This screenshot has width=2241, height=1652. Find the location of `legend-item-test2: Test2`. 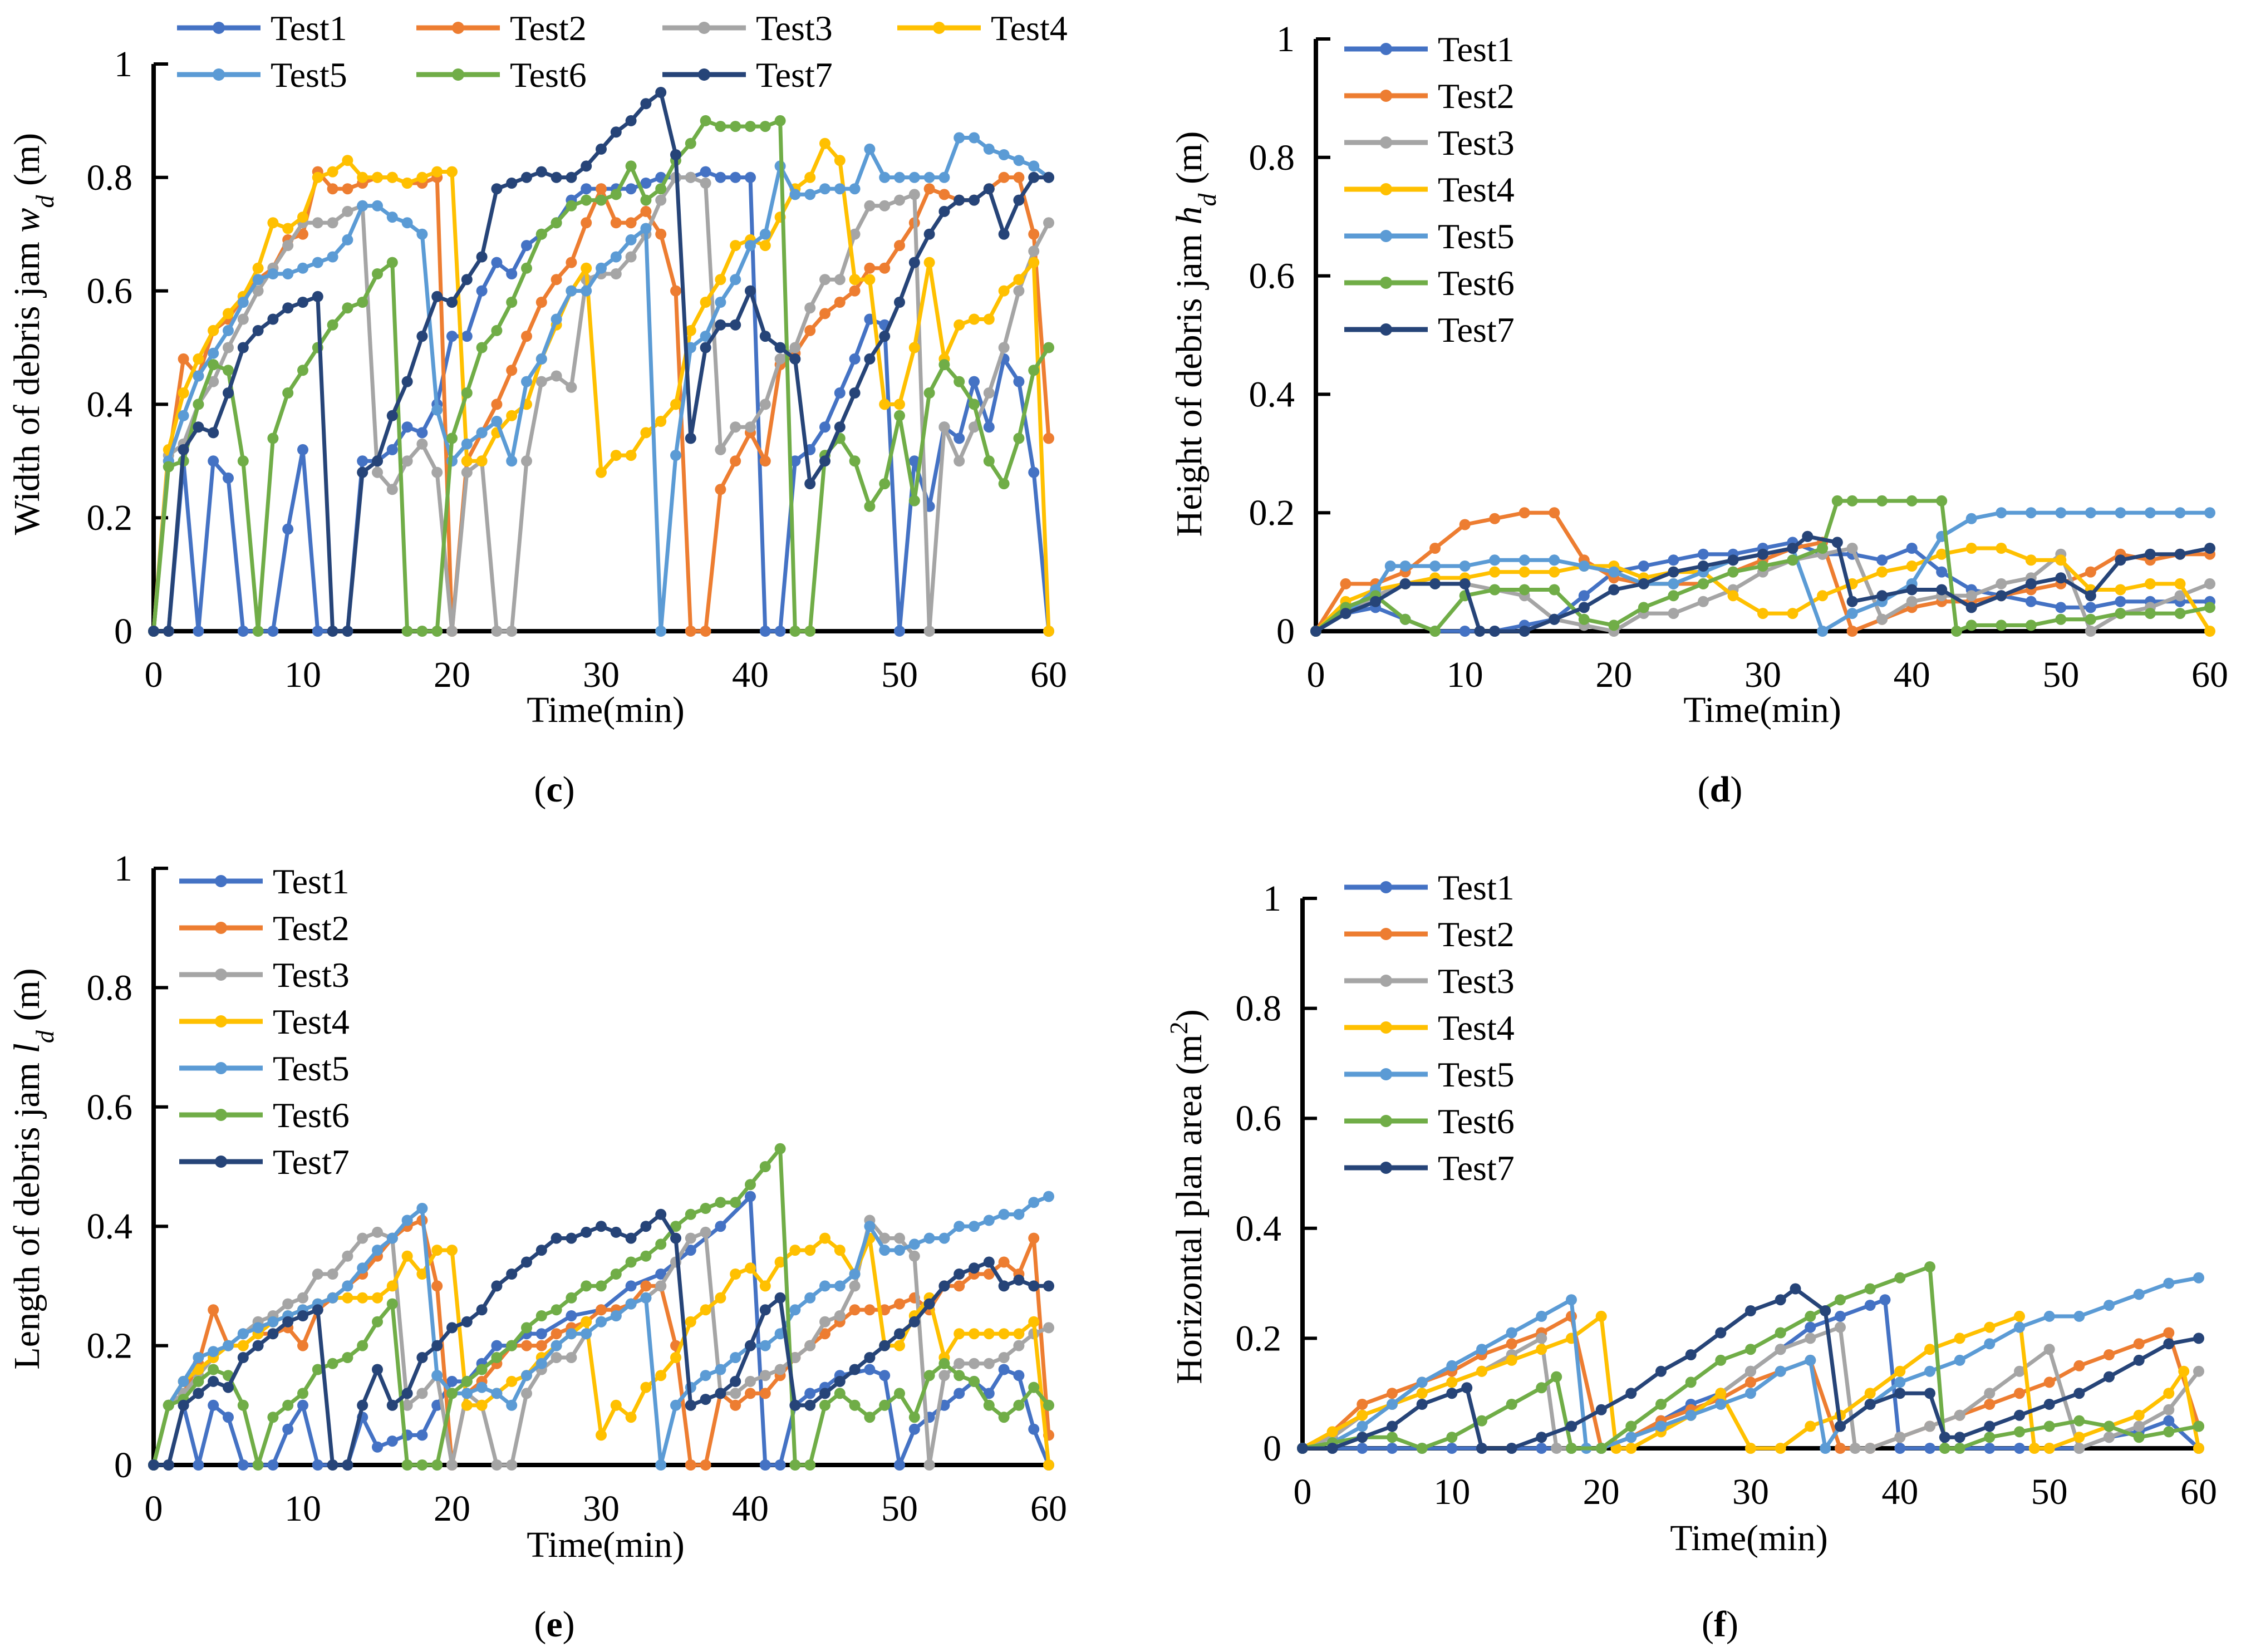

legend-item-test2: Test2 is located at coordinates (1429, 96).